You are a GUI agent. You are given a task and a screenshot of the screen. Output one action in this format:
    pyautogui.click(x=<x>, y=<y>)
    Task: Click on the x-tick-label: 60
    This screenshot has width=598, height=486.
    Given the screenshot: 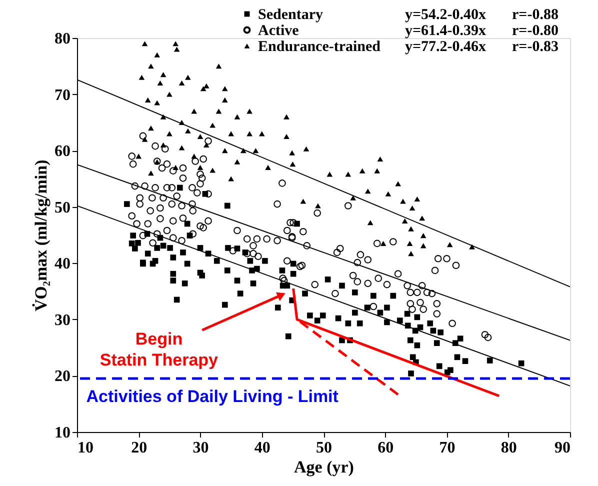 What is the action you would take?
    pyautogui.click(x=386, y=448)
    